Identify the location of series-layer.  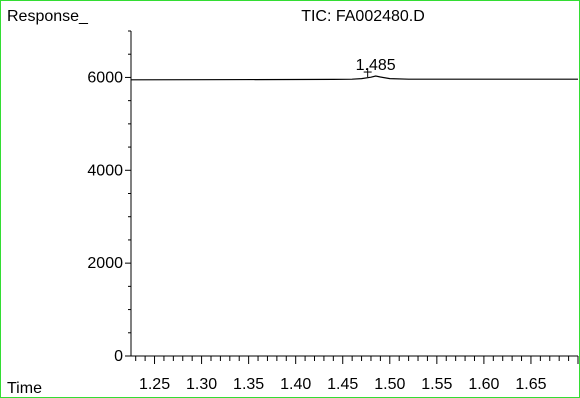
(354, 78).